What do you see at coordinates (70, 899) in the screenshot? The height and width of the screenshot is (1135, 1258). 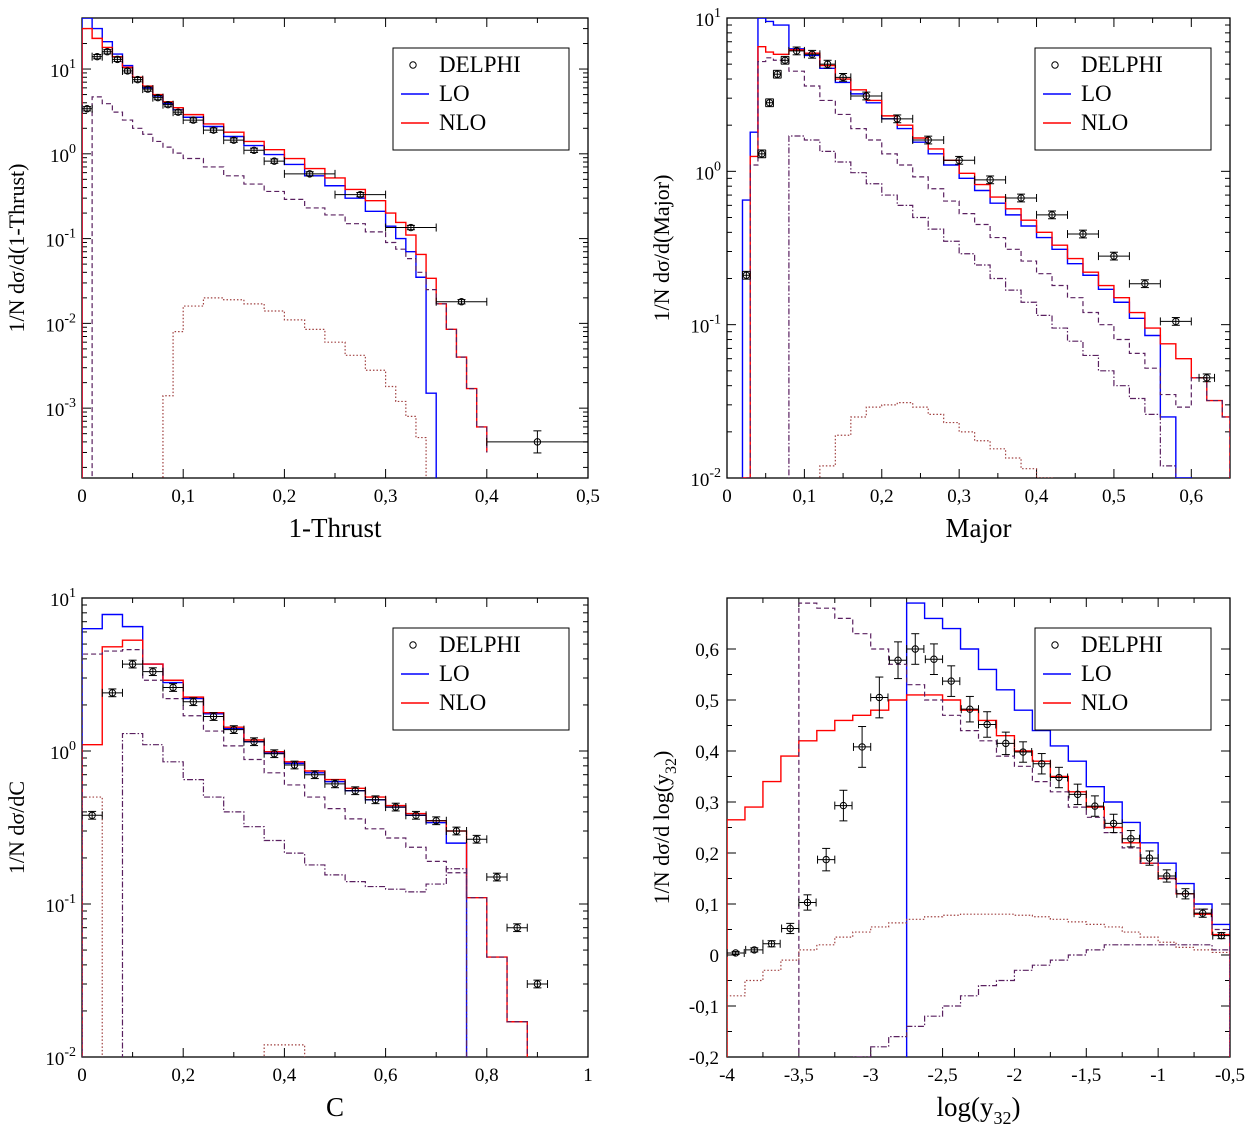 I see `y-tick-exponent: -1` at bounding box center [70, 899].